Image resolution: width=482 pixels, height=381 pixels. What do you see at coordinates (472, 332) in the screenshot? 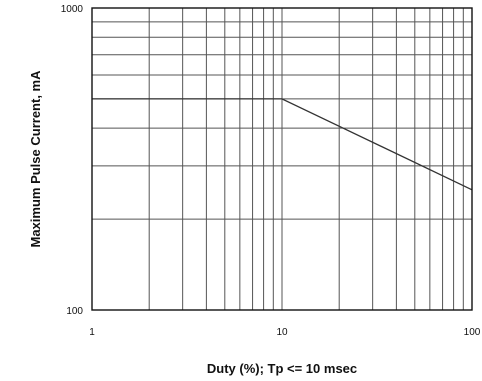
I see `x-tick-label: 100` at bounding box center [472, 332].